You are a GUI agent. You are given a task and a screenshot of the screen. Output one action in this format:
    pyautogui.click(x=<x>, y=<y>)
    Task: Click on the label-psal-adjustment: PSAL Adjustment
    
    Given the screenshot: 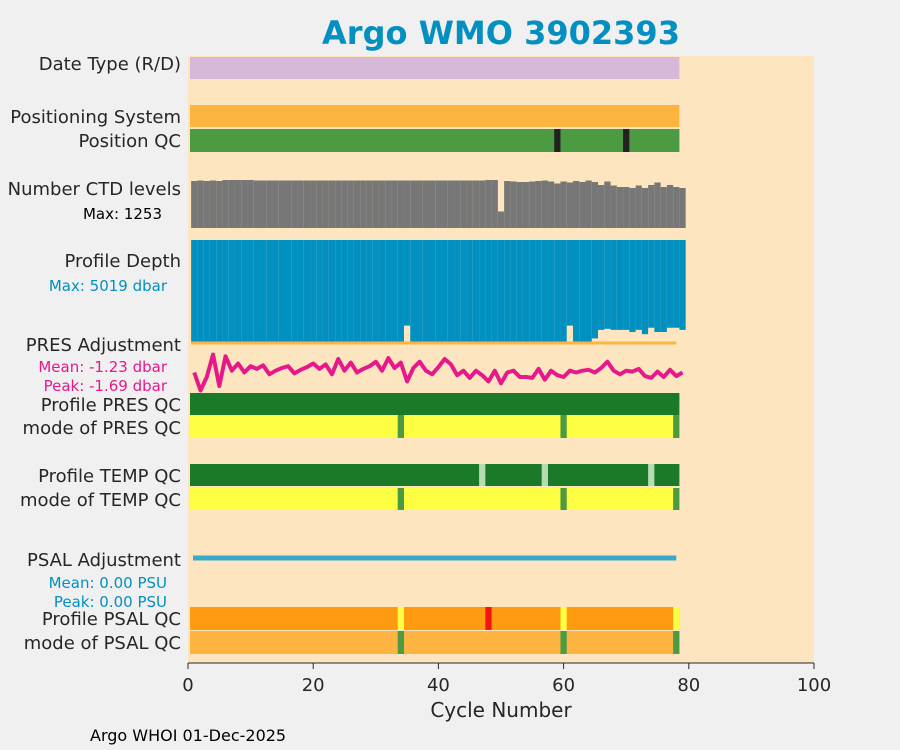 What is the action you would take?
    pyautogui.click(x=104, y=560)
    